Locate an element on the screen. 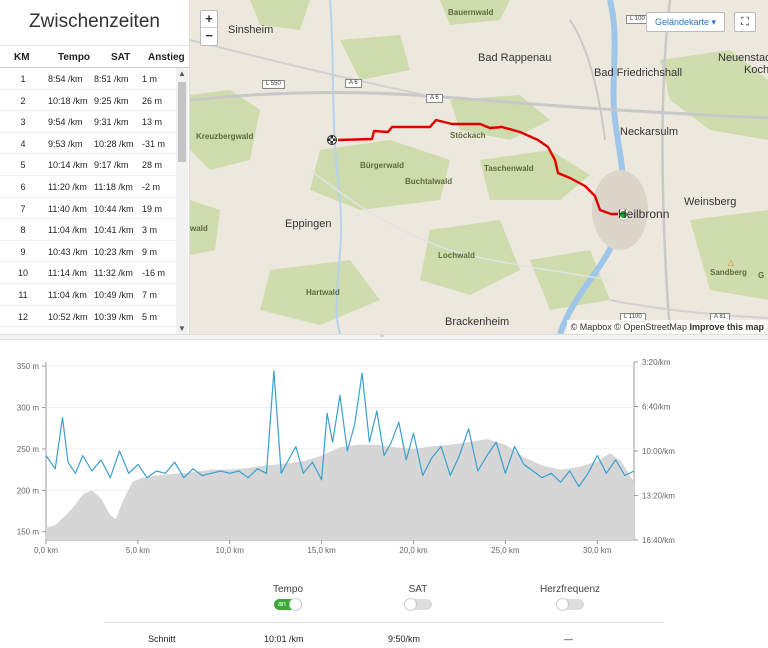  average-tempo: 10:01 /km is located at coordinates (284, 639).